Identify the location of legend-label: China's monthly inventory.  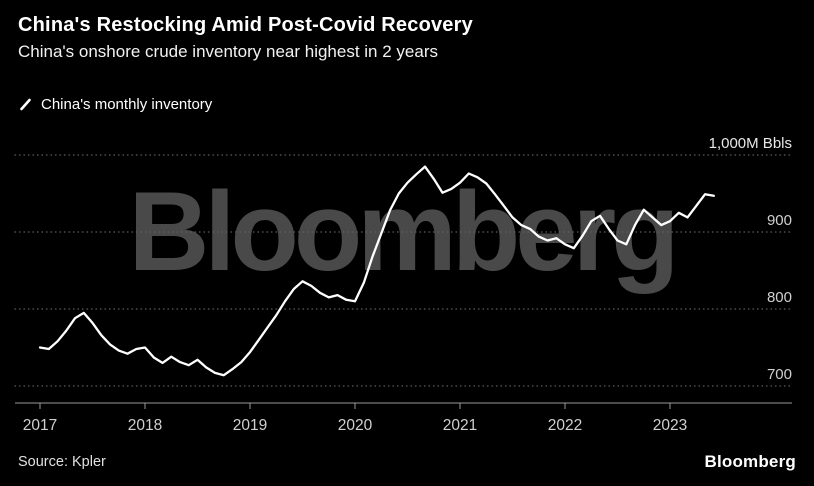
(127, 104).